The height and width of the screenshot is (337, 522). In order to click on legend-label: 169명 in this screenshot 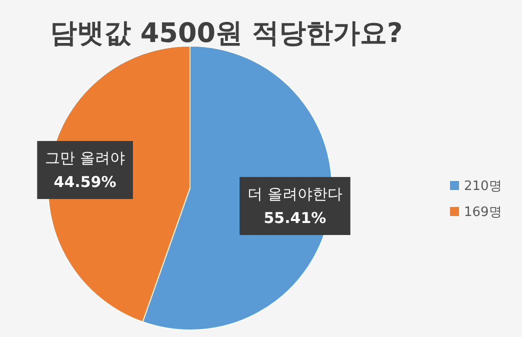, I will do `click(483, 212)`.